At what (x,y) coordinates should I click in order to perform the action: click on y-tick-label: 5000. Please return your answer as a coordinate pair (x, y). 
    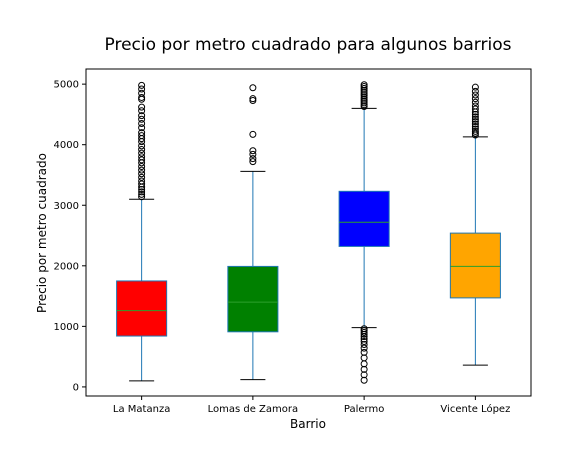
    Looking at the image, I should click on (66, 85).